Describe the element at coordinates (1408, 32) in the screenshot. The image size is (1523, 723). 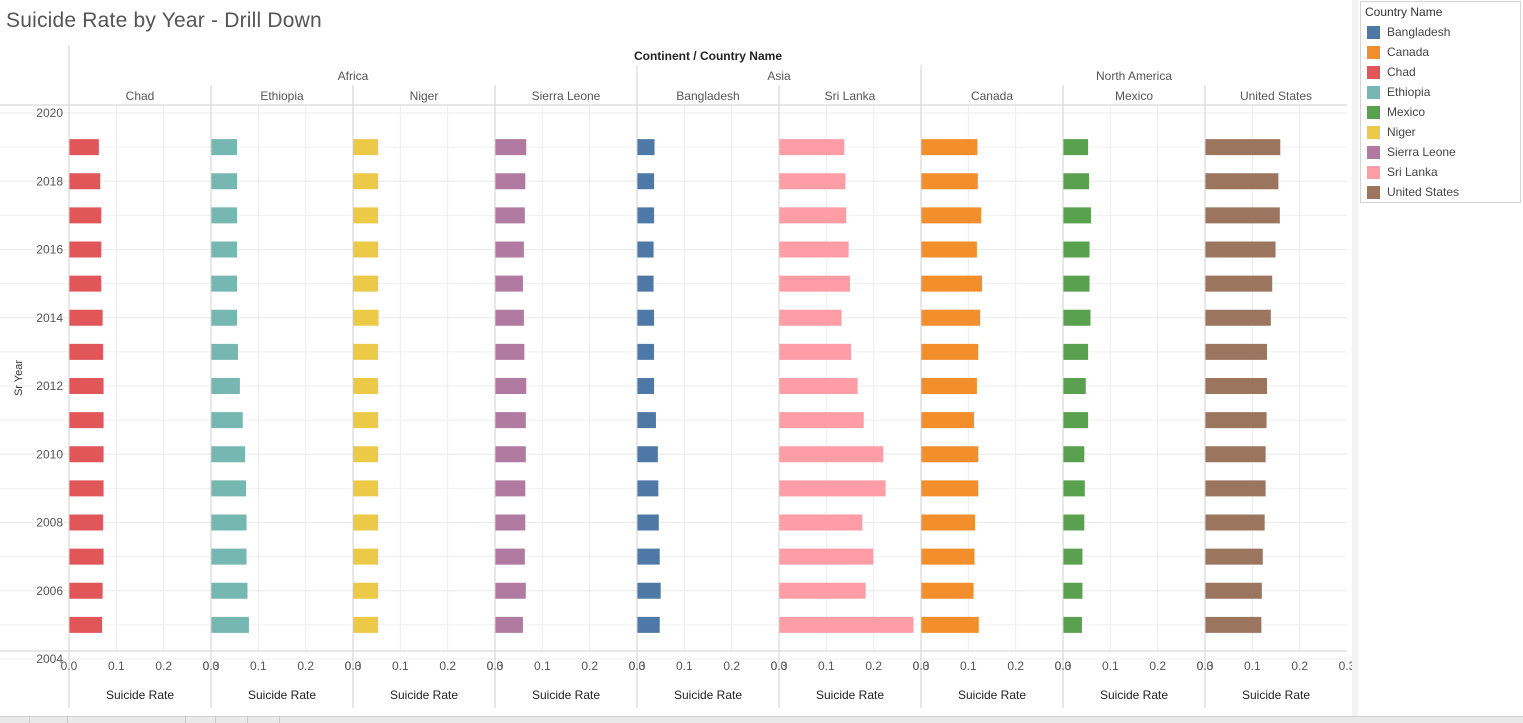
I see `legend-item: Bangladesh` at that location.